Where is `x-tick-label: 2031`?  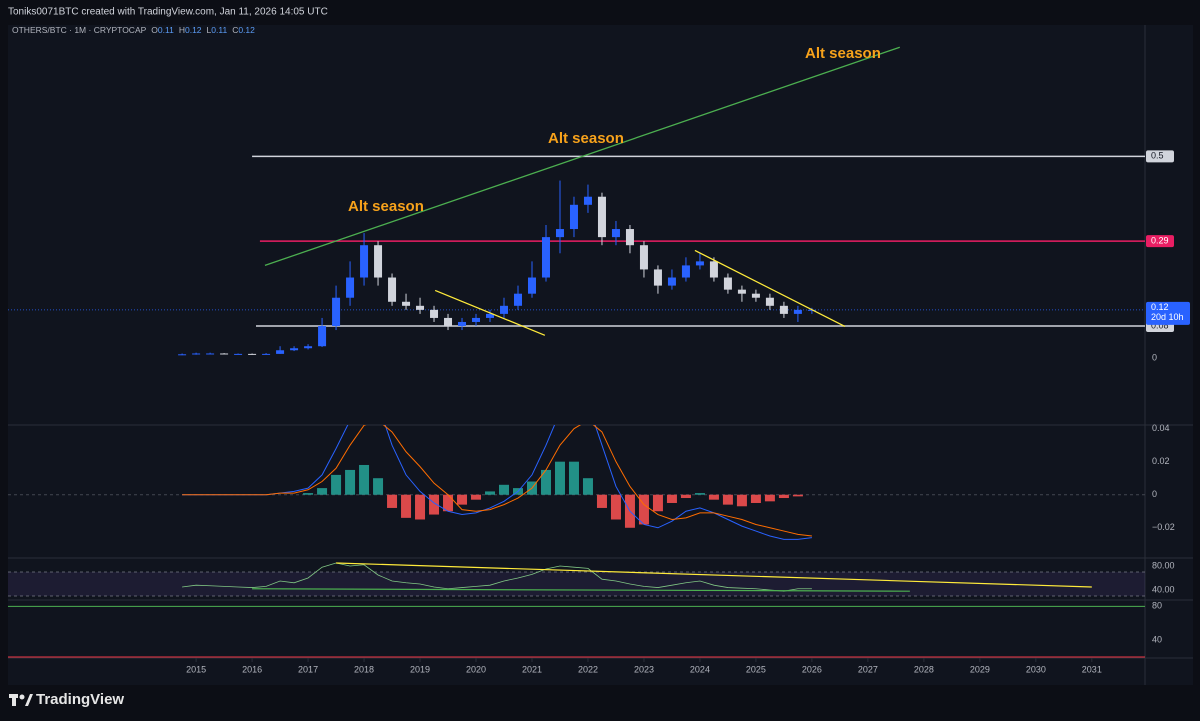 x-tick-label: 2031 is located at coordinates (1092, 669).